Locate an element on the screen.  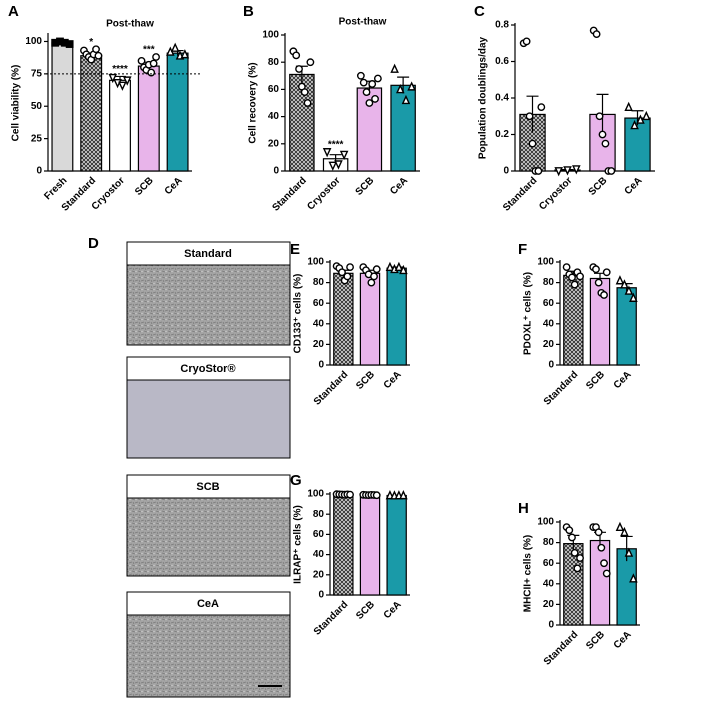
caption: CeA is located at coordinates (208, 604).